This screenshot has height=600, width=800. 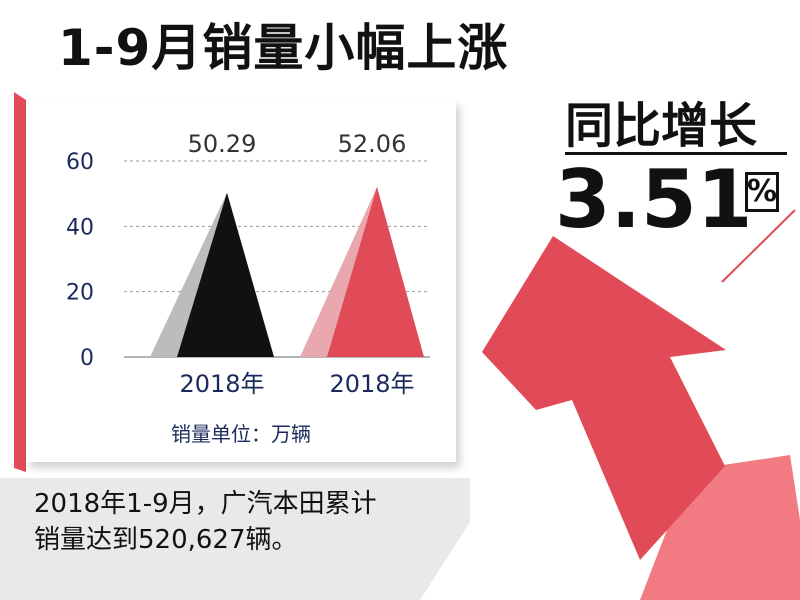 What do you see at coordinates (283, 48) in the screenshot?
I see `page-title: 1-9月销量小幅上涨` at bounding box center [283, 48].